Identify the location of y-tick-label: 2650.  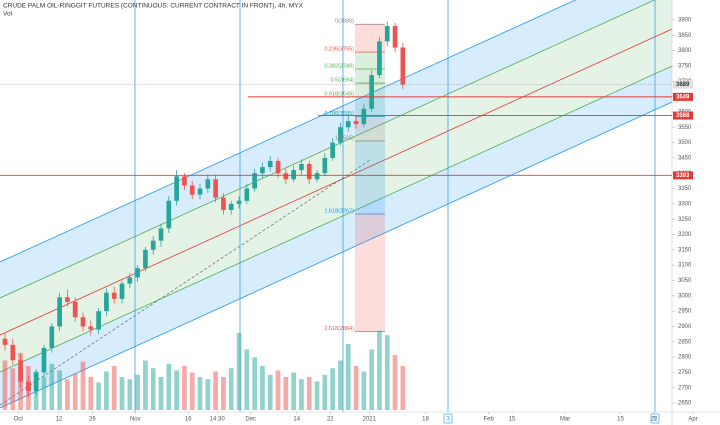
(685, 404).